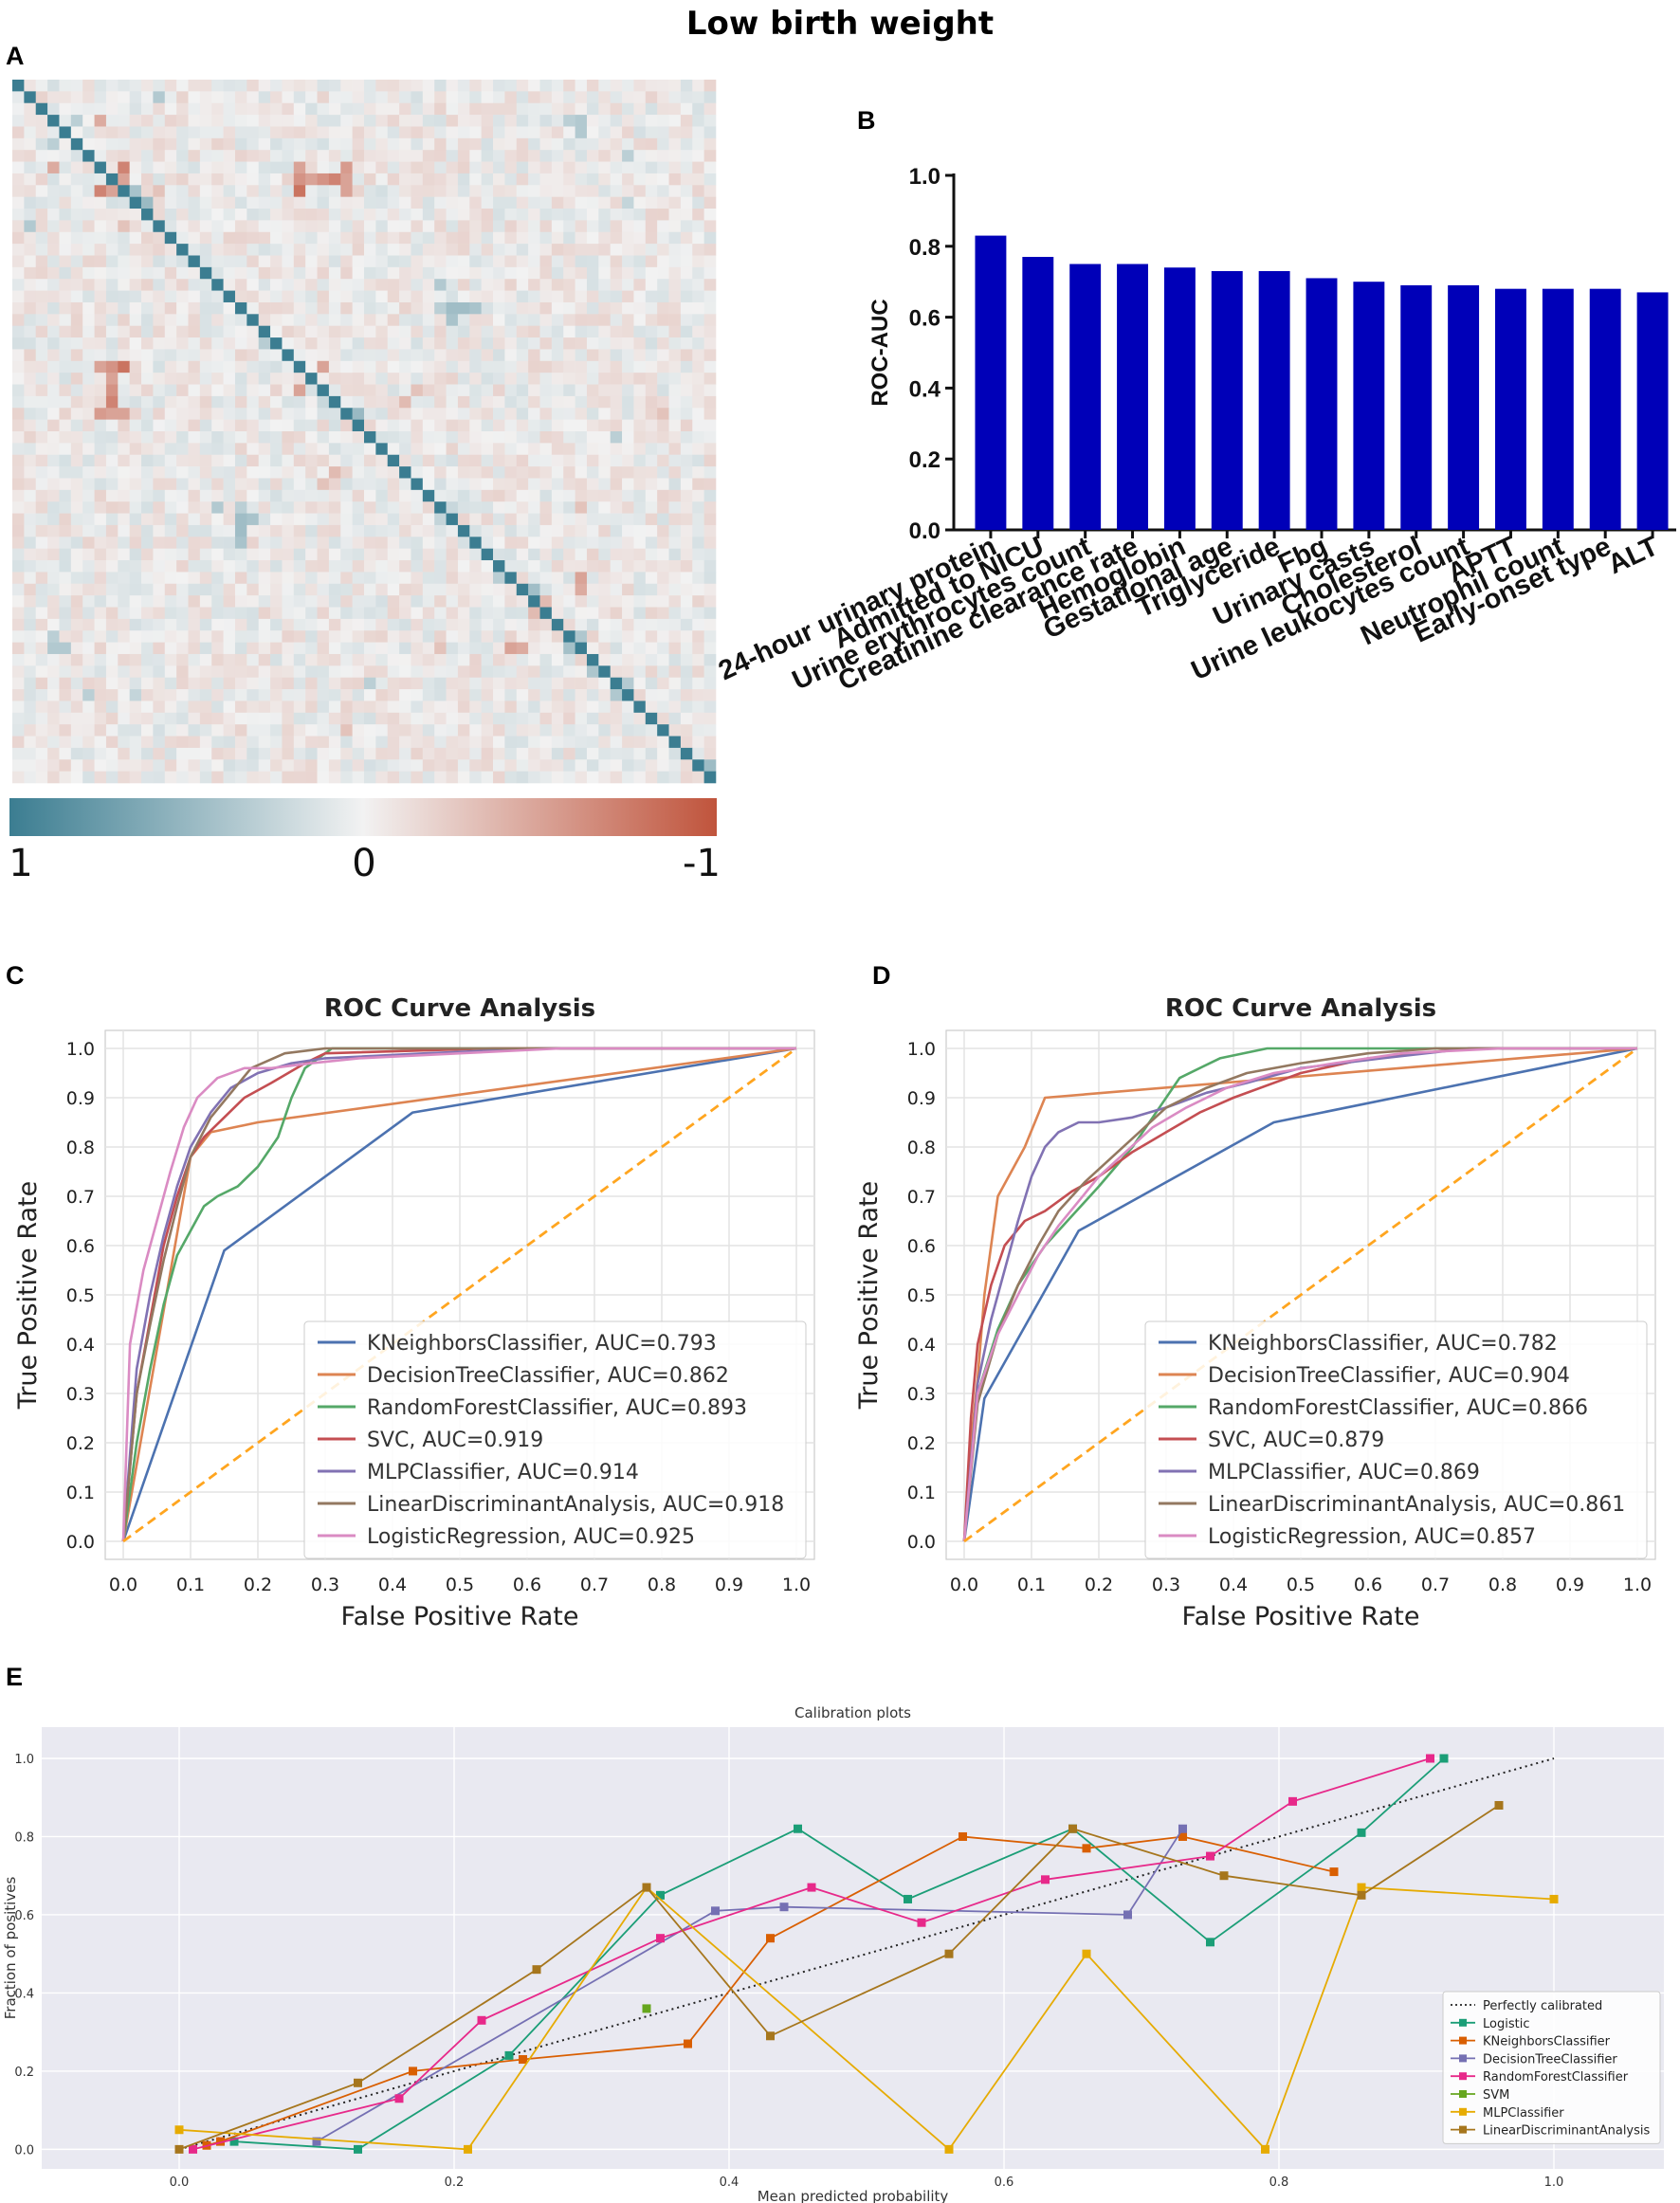 The height and width of the screenshot is (2203, 1680). I want to click on chart-title: ROC Curve Analysis, so click(1300, 1009).